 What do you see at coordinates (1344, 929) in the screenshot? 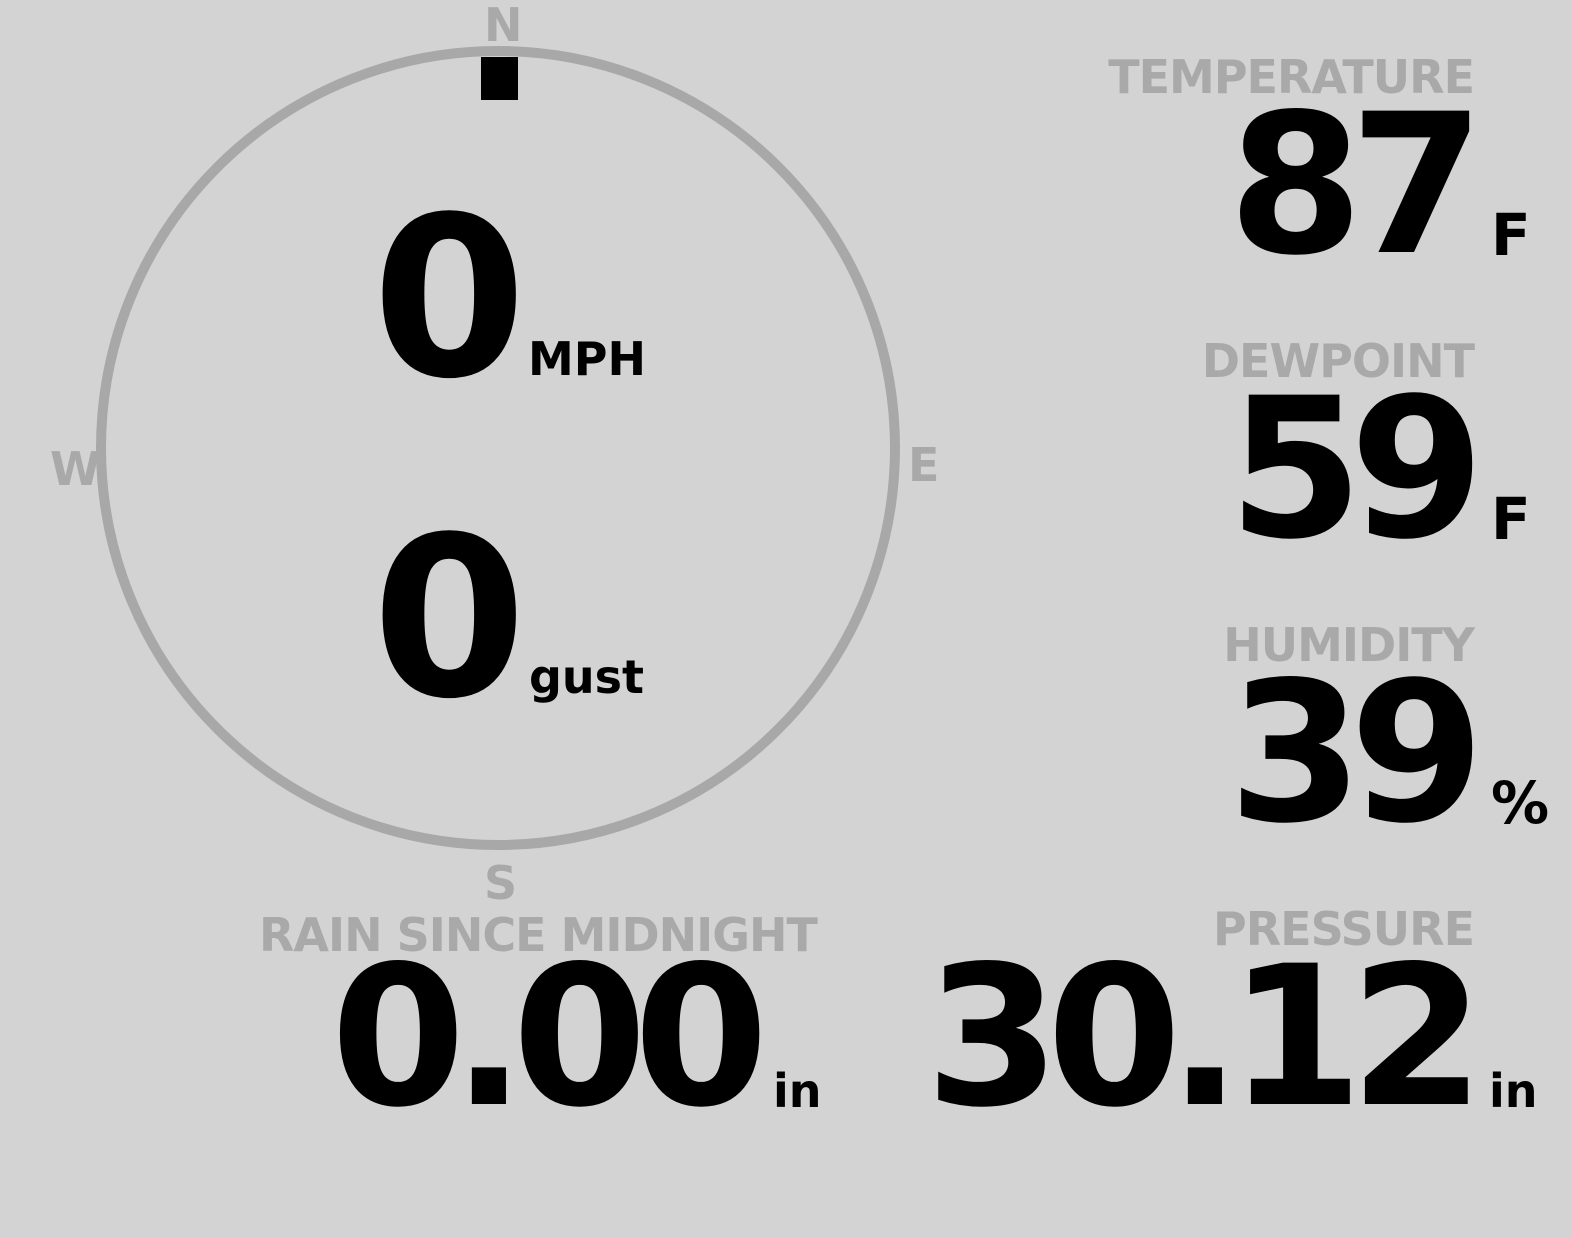
I see `pressure-label: PRESSURE` at bounding box center [1344, 929].